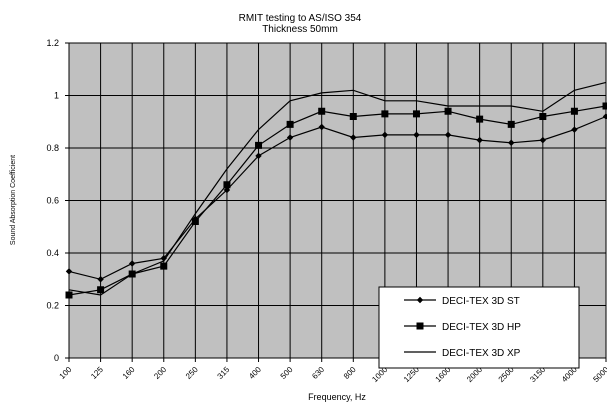  Describe the element at coordinates (481, 327) in the screenshot. I see `legend-label: DECI-TEX 3D HP` at that location.